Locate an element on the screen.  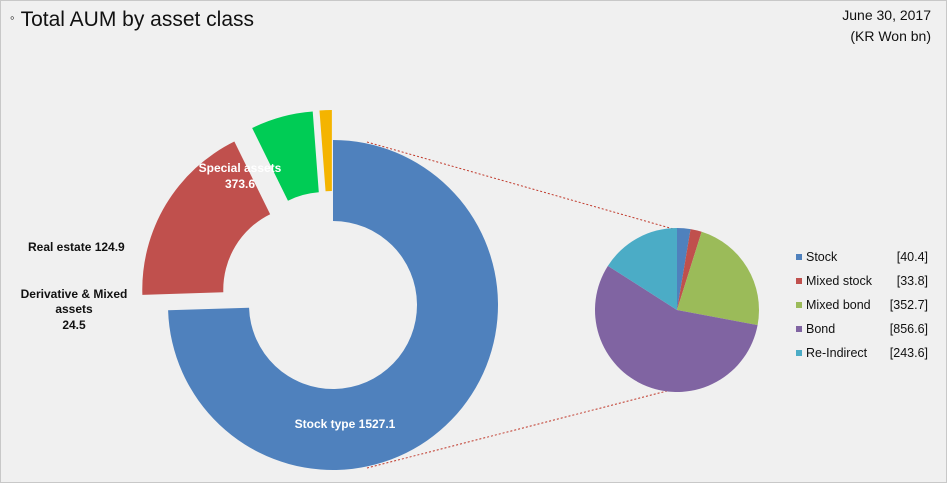
pie-slice-re-indirect is located at coordinates (642, 269).